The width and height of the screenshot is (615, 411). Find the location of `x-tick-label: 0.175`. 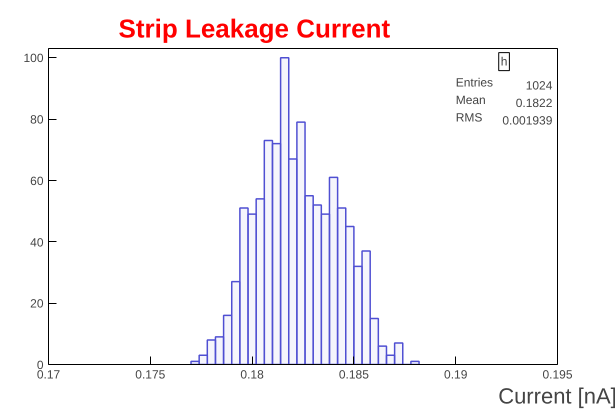

x-tick-label: 0.175 is located at coordinates (150, 375).